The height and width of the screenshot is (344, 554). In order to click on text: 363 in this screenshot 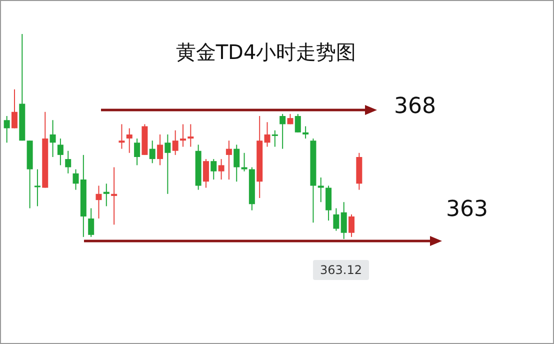, I will do `click(467, 209)`.